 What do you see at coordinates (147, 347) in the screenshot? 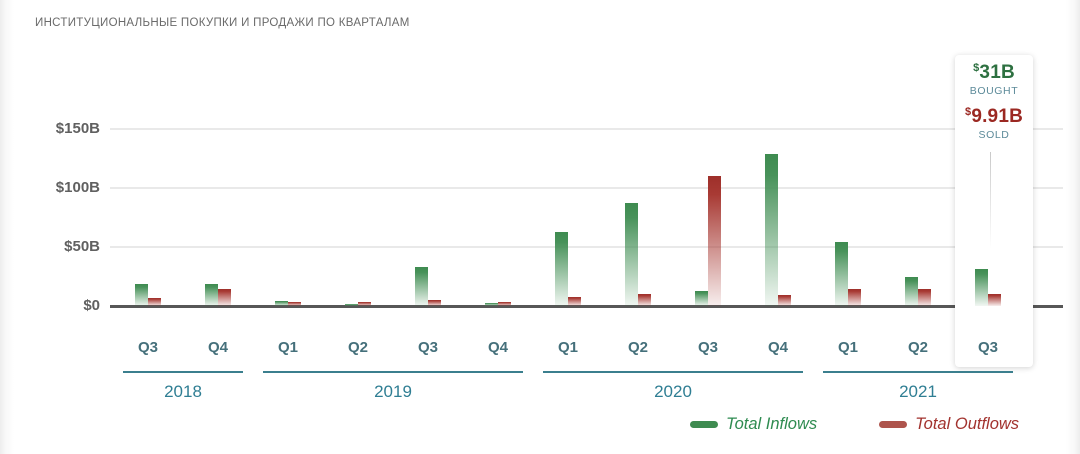
I see `x-axis-label-Q3-2018: Q3` at bounding box center [147, 347].